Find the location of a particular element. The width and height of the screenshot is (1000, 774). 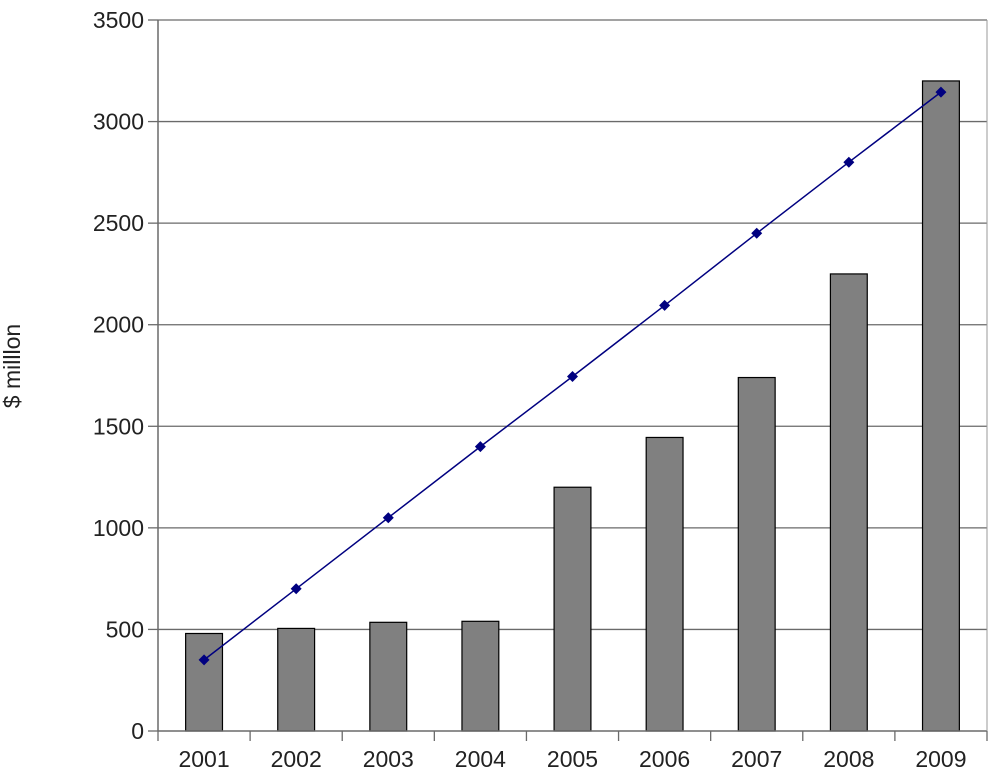

y-tick-label: 1500 is located at coordinates (118, 426).